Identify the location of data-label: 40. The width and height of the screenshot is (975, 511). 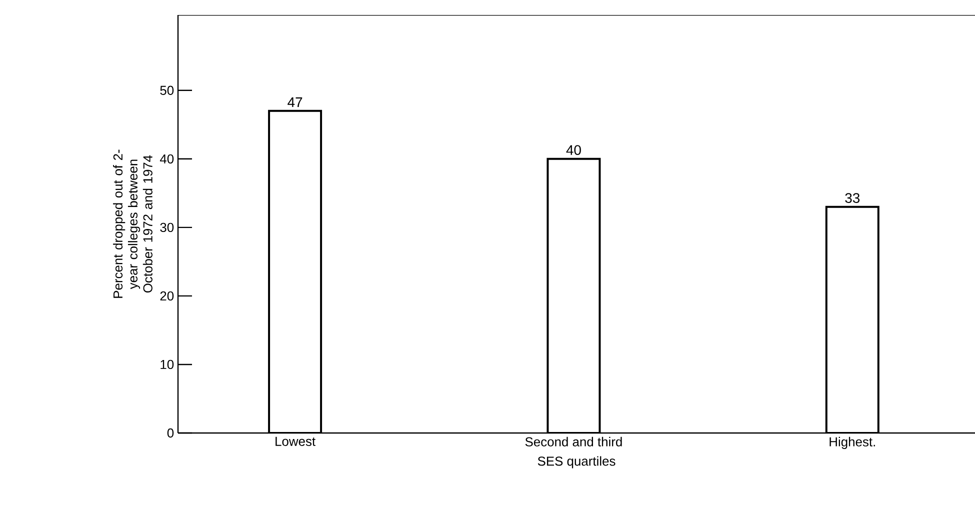
(573, 150).